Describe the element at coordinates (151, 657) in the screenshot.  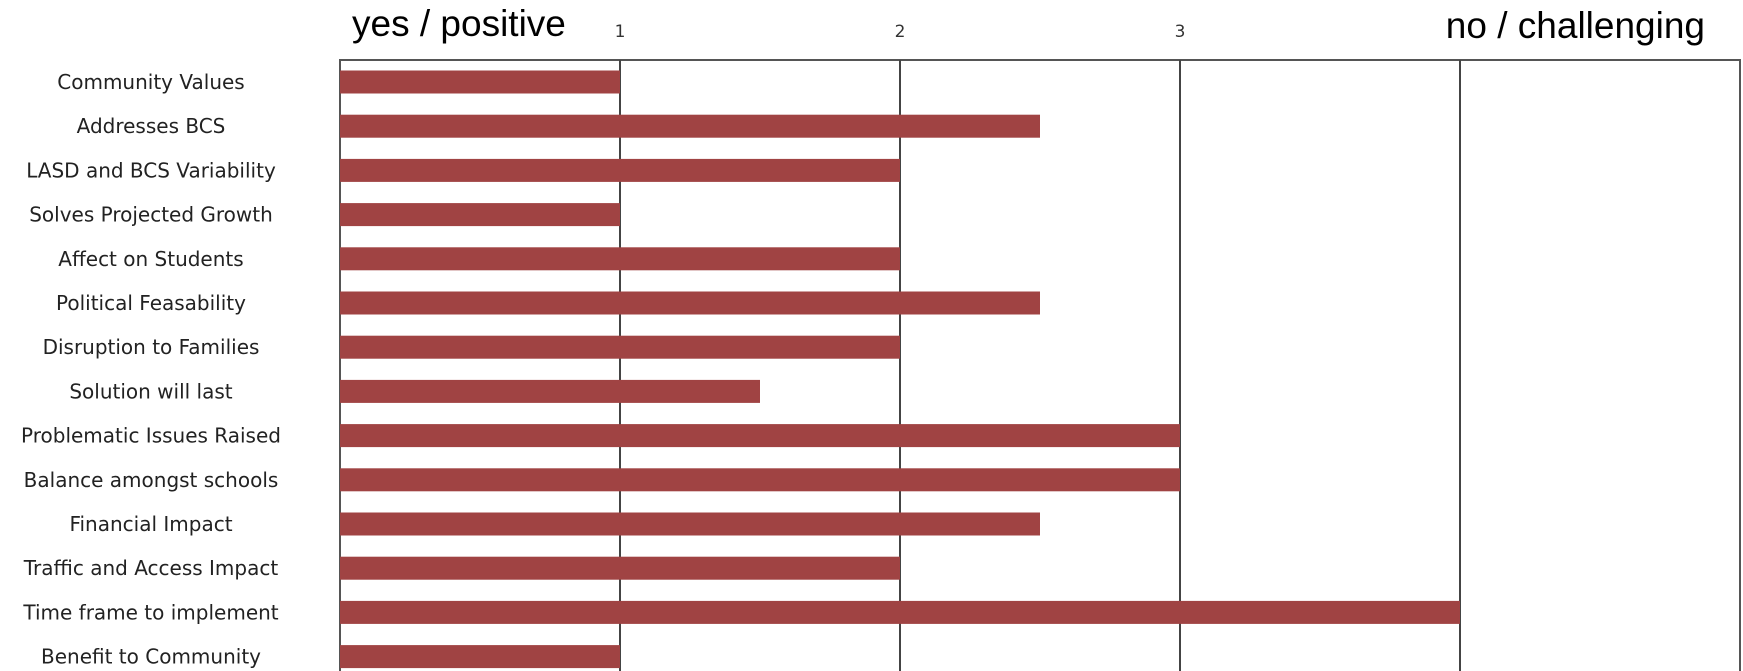
I see `category-label: Benefit to Community` at that location.